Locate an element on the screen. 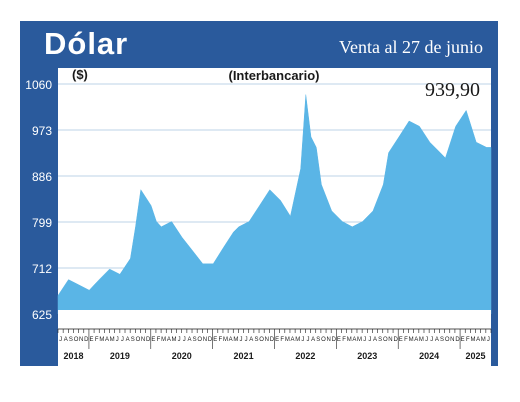  y-tick-label: 1060 is located at coordinates (38, 85).